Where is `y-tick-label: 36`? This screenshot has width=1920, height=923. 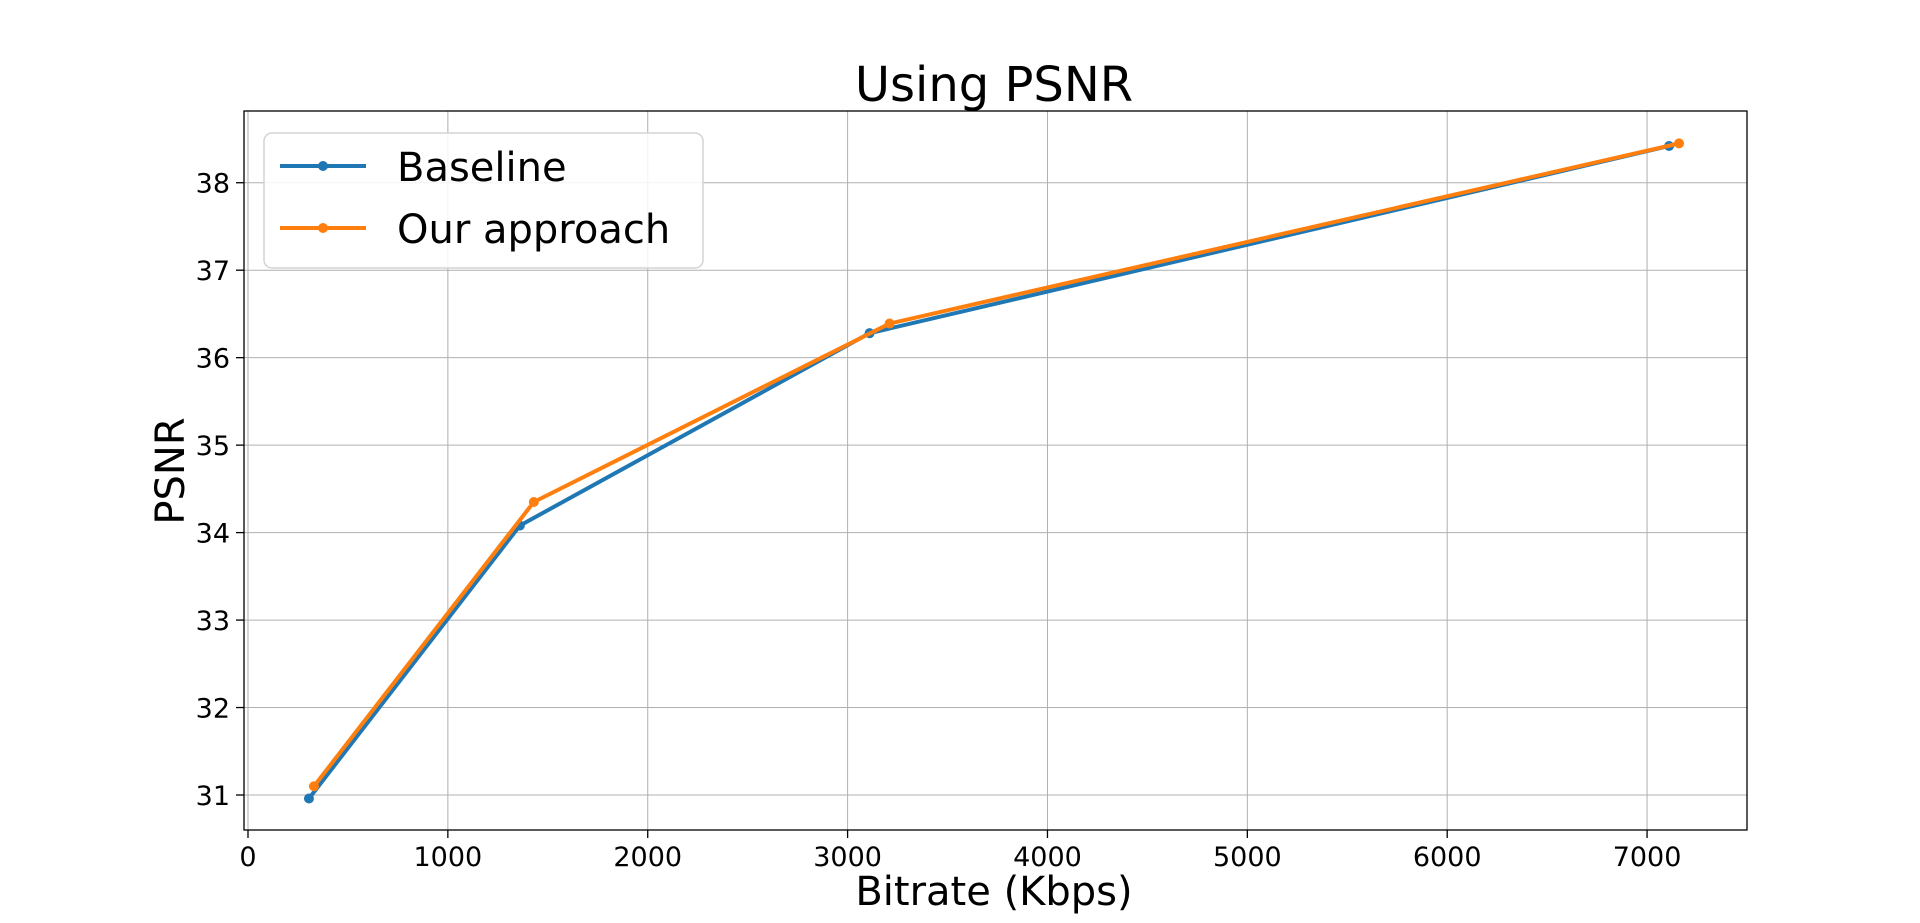 y-tick-label: 36 is located at coordinates (213, 359).